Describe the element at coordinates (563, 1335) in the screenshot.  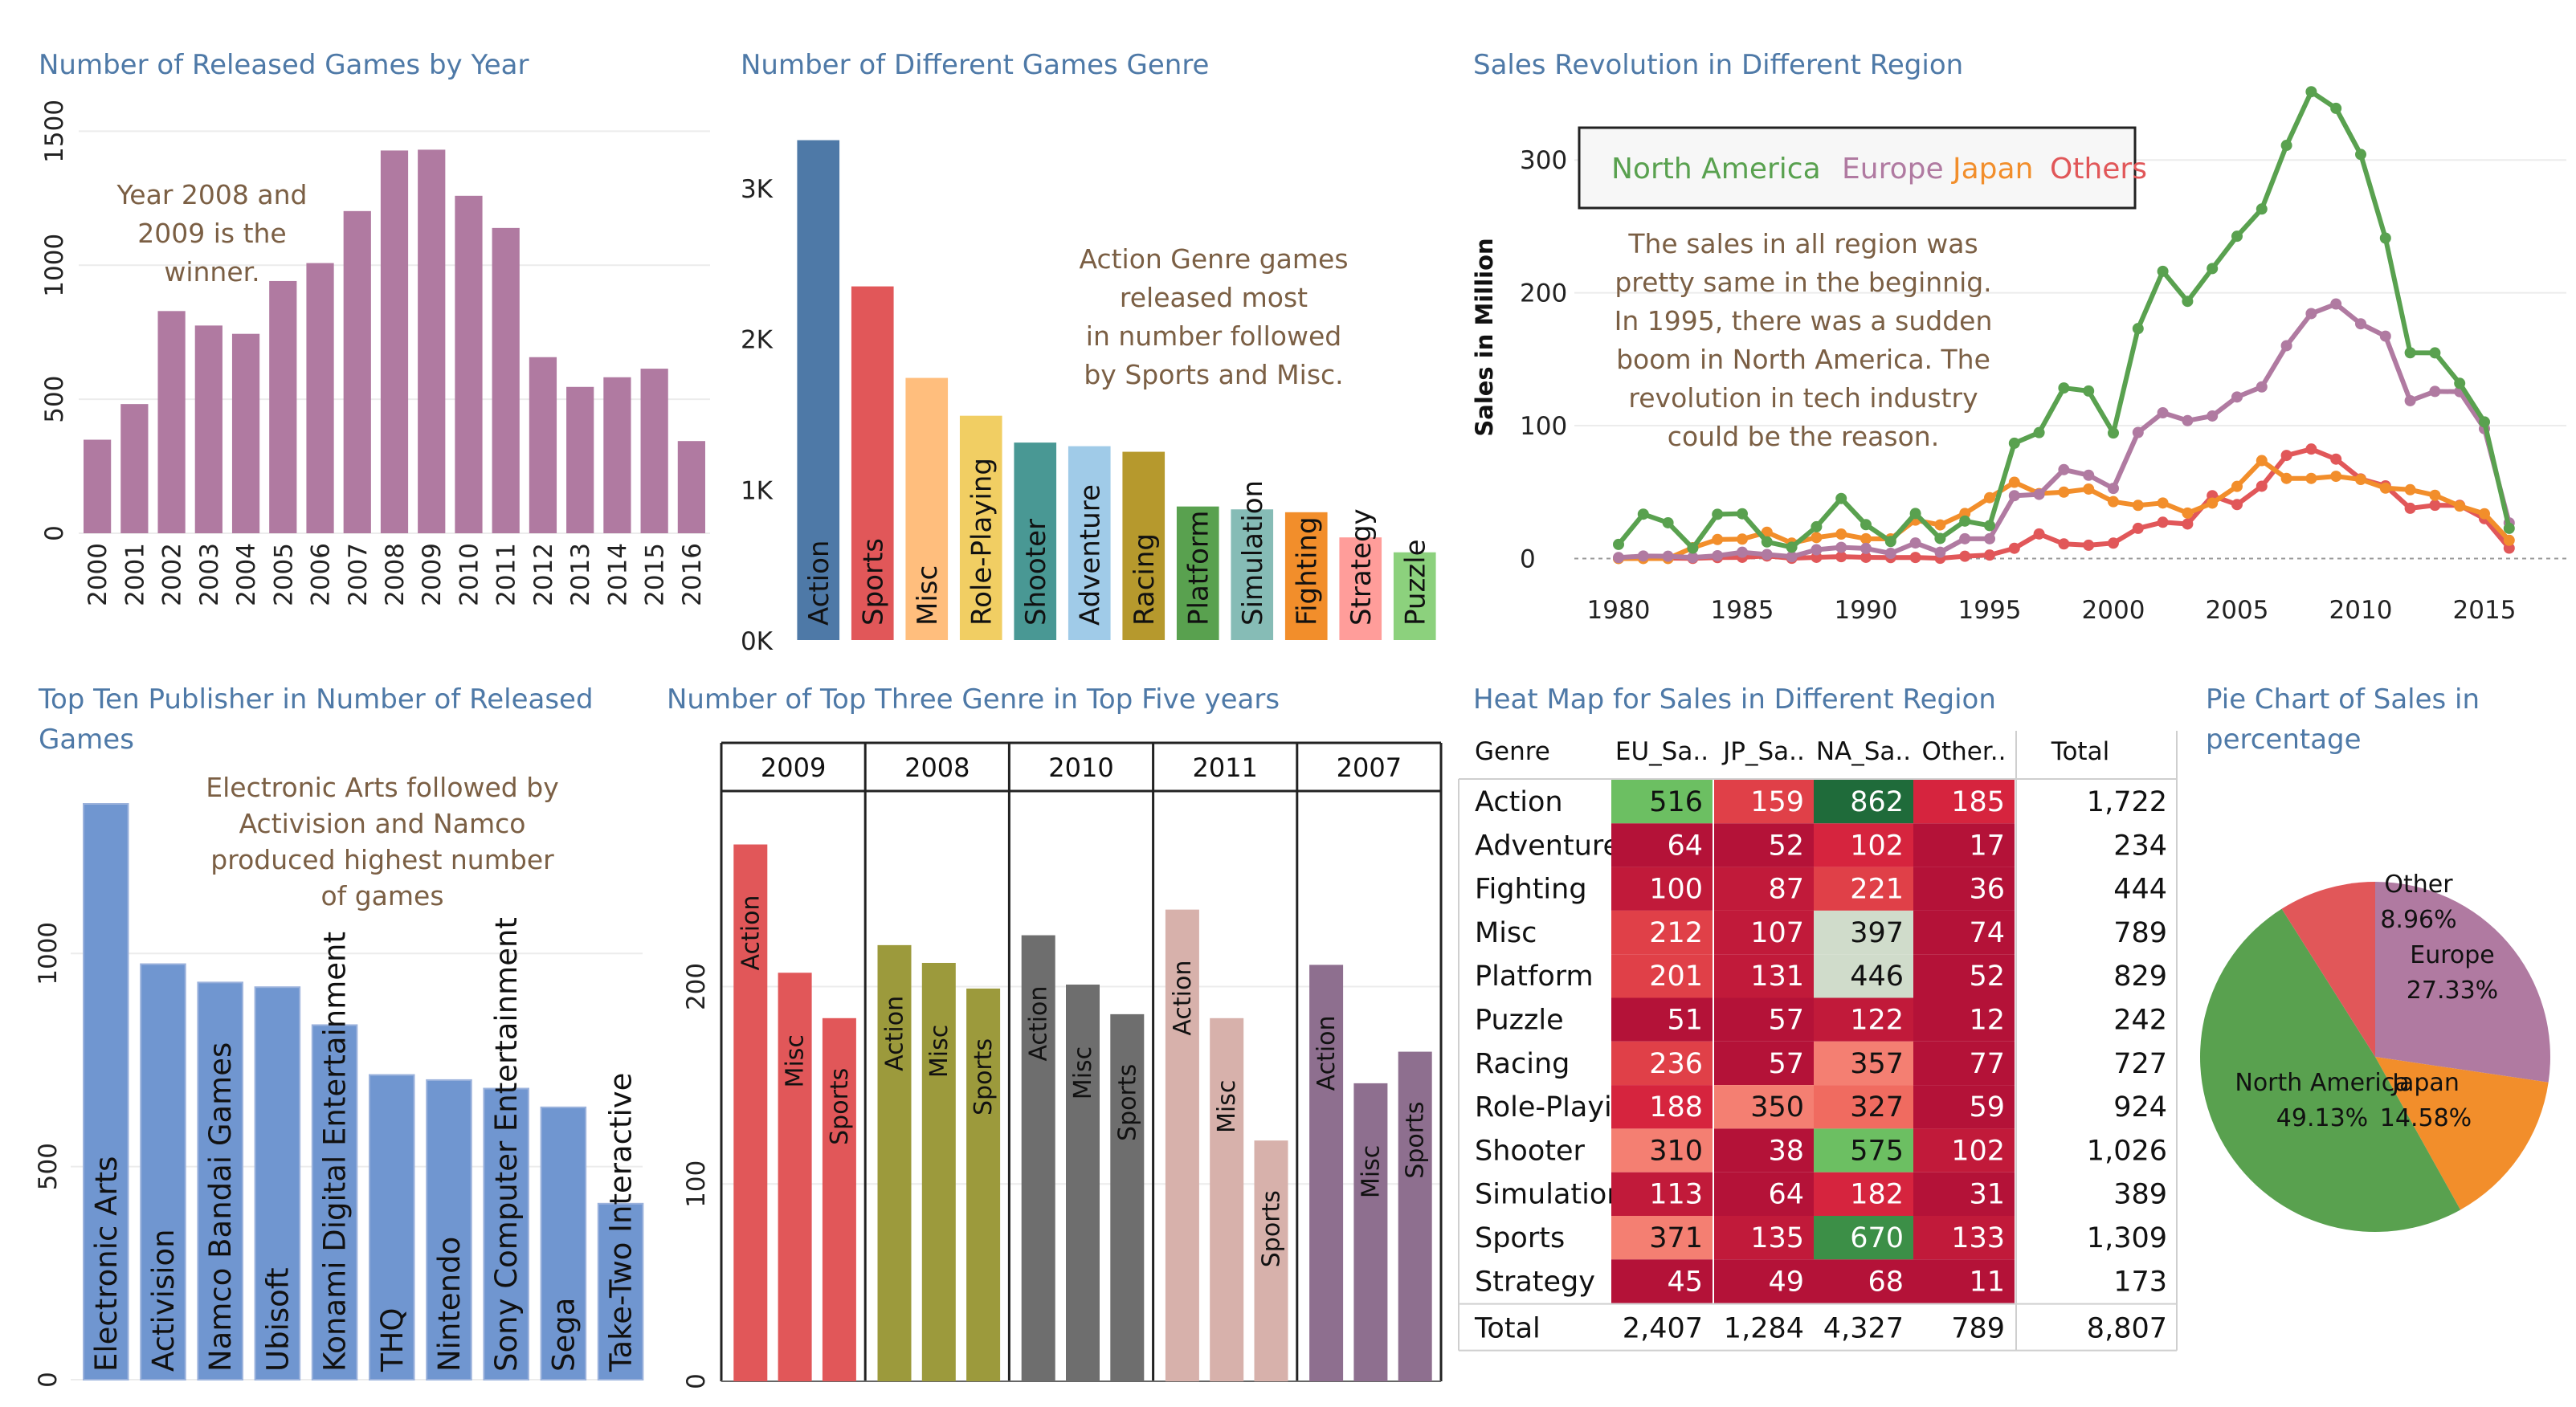
I see `bar-label: Sega` at that location.